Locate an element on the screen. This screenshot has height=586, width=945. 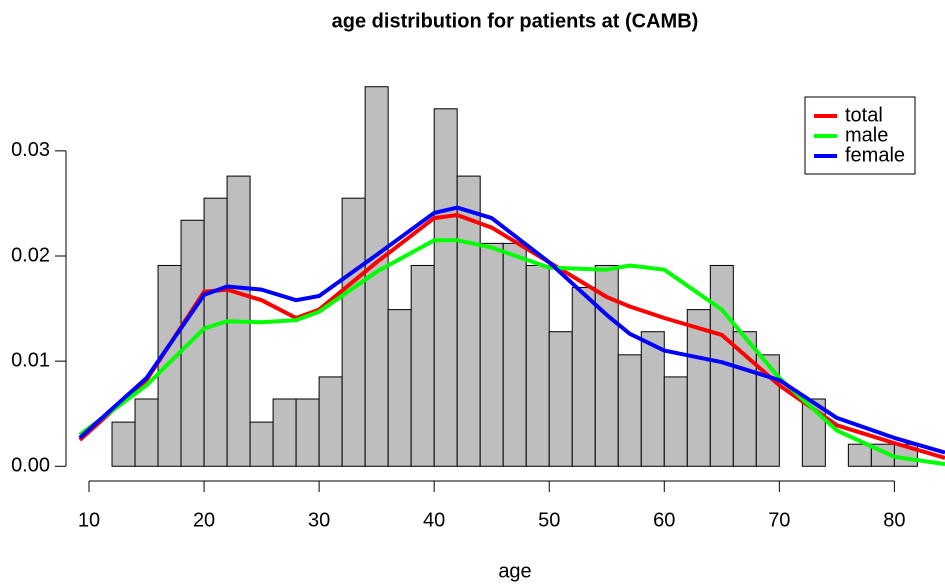
x-tick-label: 10 is located at coordinates (89, 520).